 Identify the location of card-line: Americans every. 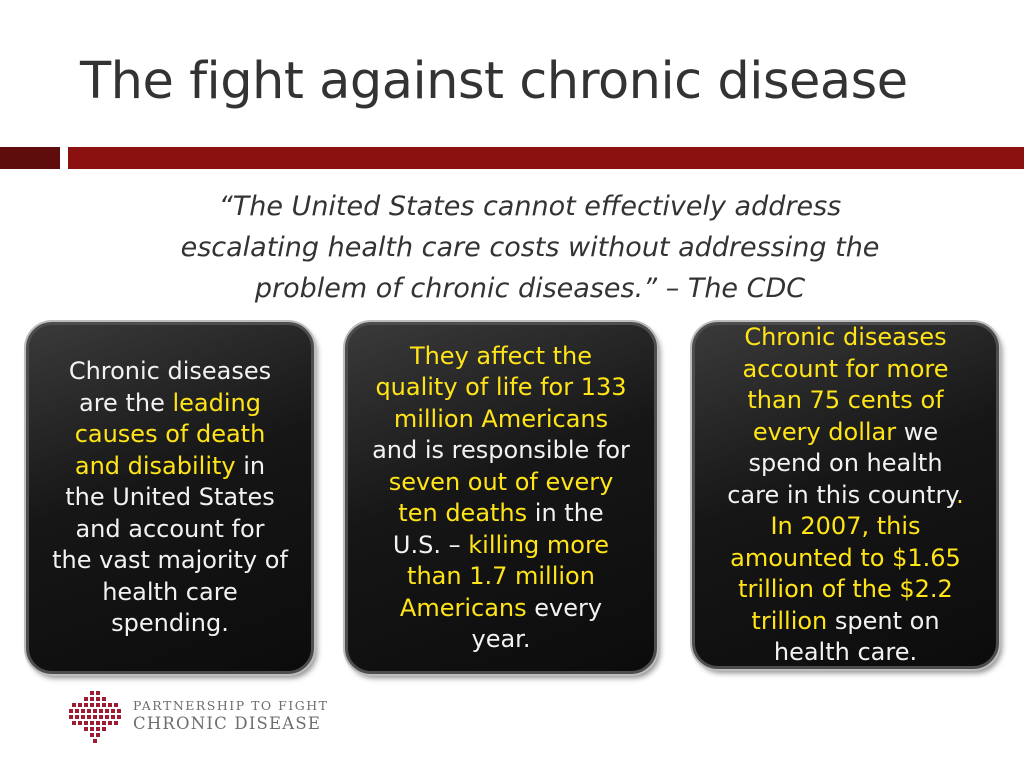
(501, 609).